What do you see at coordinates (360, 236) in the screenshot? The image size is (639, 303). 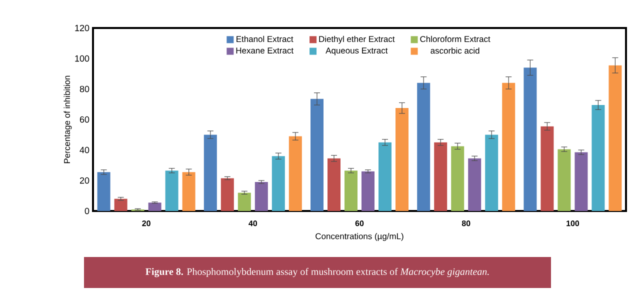 I see `x-axis-title: Concentrations (µg/mL)` at bounding box center [360, 236].